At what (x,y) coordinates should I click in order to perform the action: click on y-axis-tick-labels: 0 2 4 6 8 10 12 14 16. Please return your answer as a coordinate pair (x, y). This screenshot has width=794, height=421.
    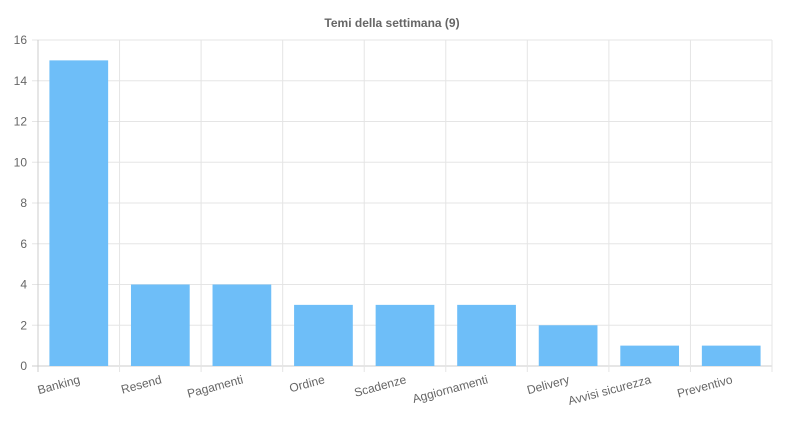
    Looking at the image, I should click on (21, 203).